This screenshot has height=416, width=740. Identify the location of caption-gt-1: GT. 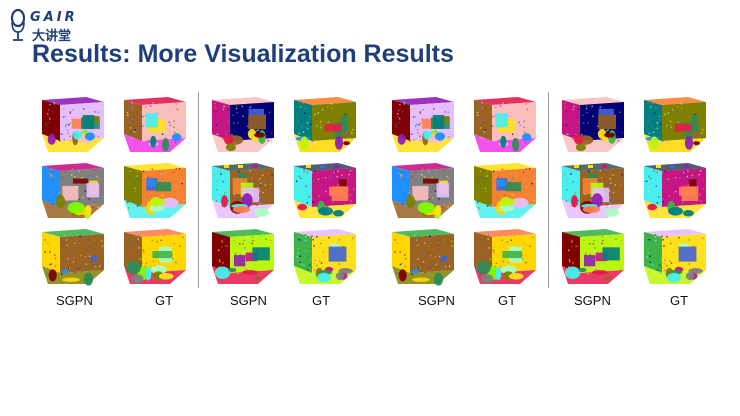
(164, 300).